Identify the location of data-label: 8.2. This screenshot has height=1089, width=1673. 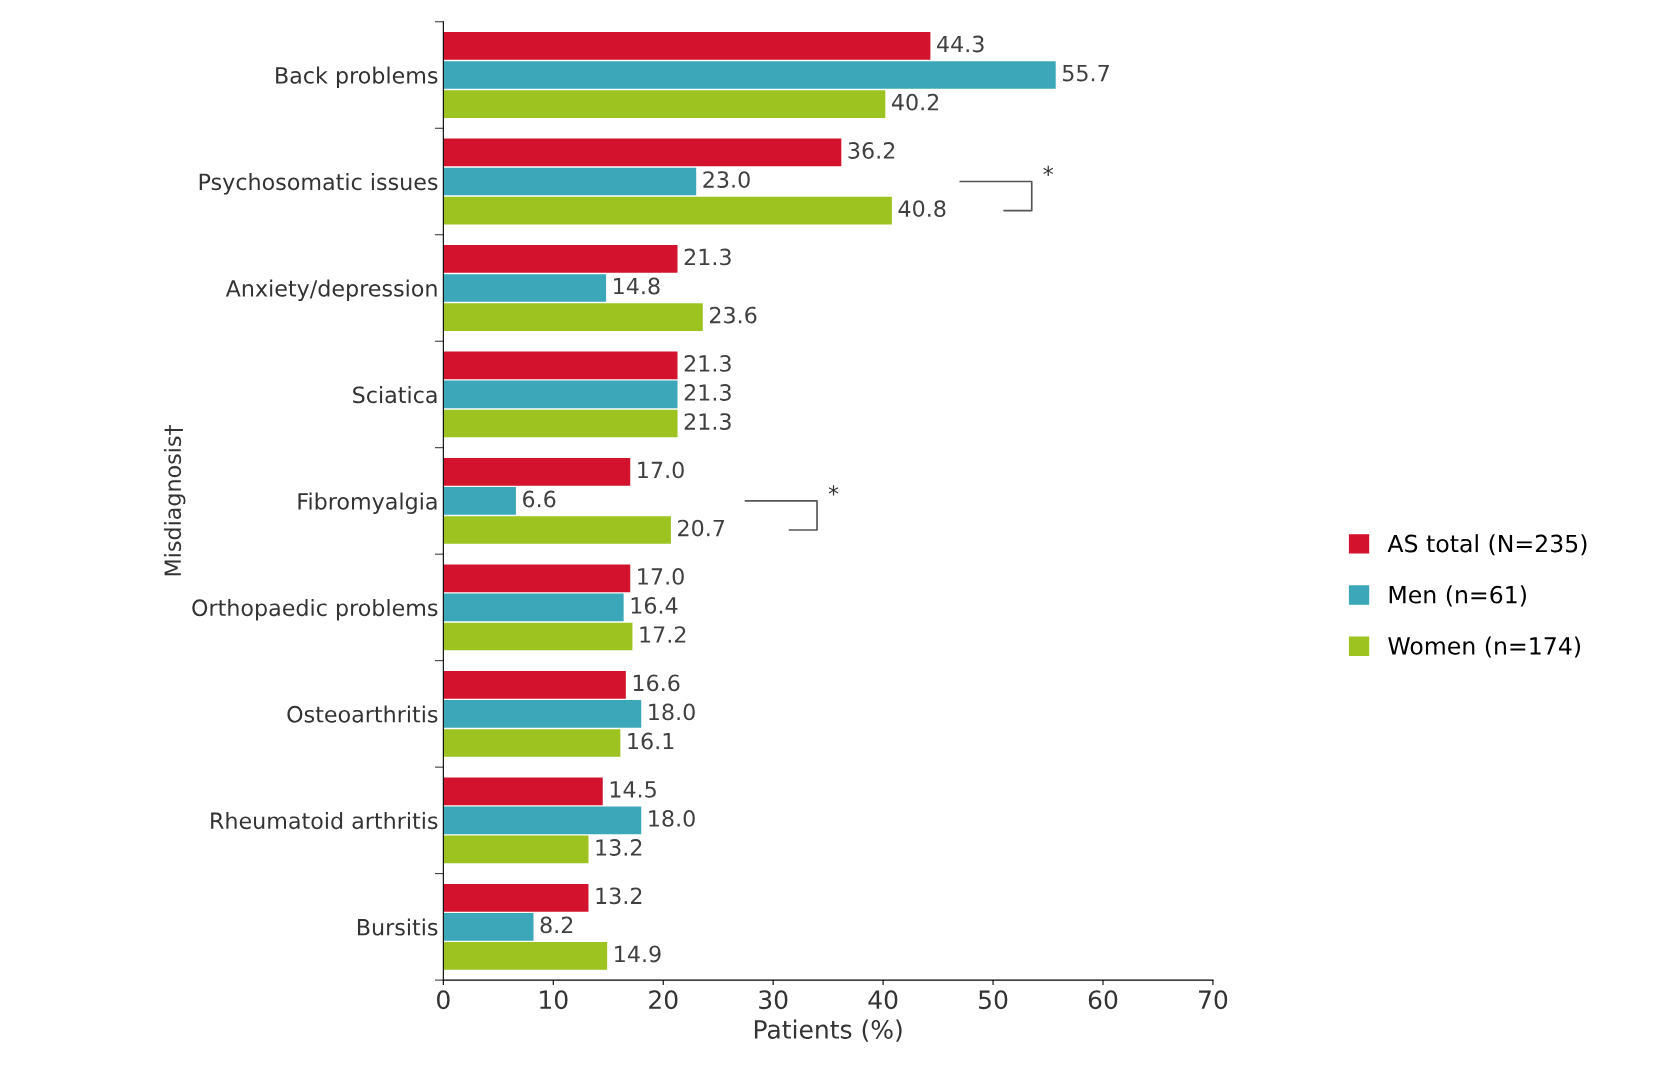
(556, 925).